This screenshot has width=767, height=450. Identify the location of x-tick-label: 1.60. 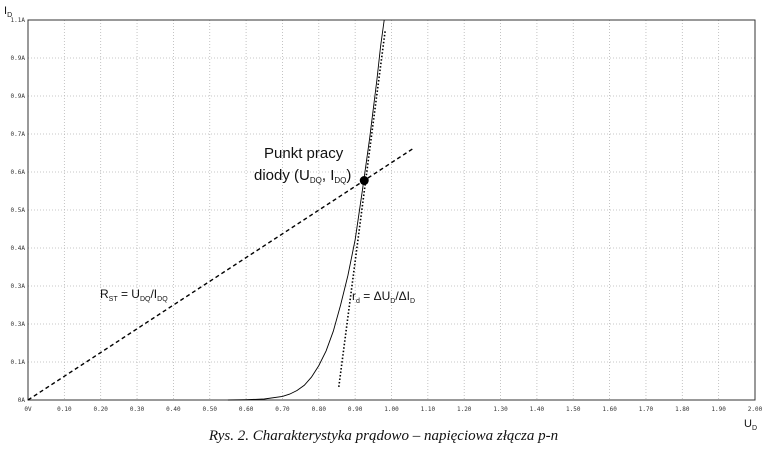
(609, 409).